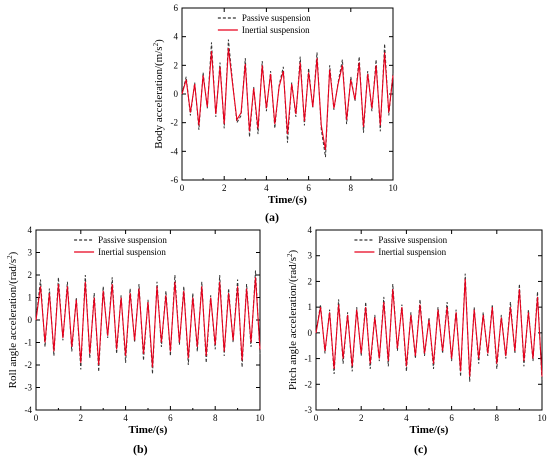 Image resolution: width=550 pixels, height=459 pixels. What do you see at coordinates (158, 94) in the screenshot?
I see `y-axis-label: Body acceleration/(m/s2)` at bounding box center [158, 94].